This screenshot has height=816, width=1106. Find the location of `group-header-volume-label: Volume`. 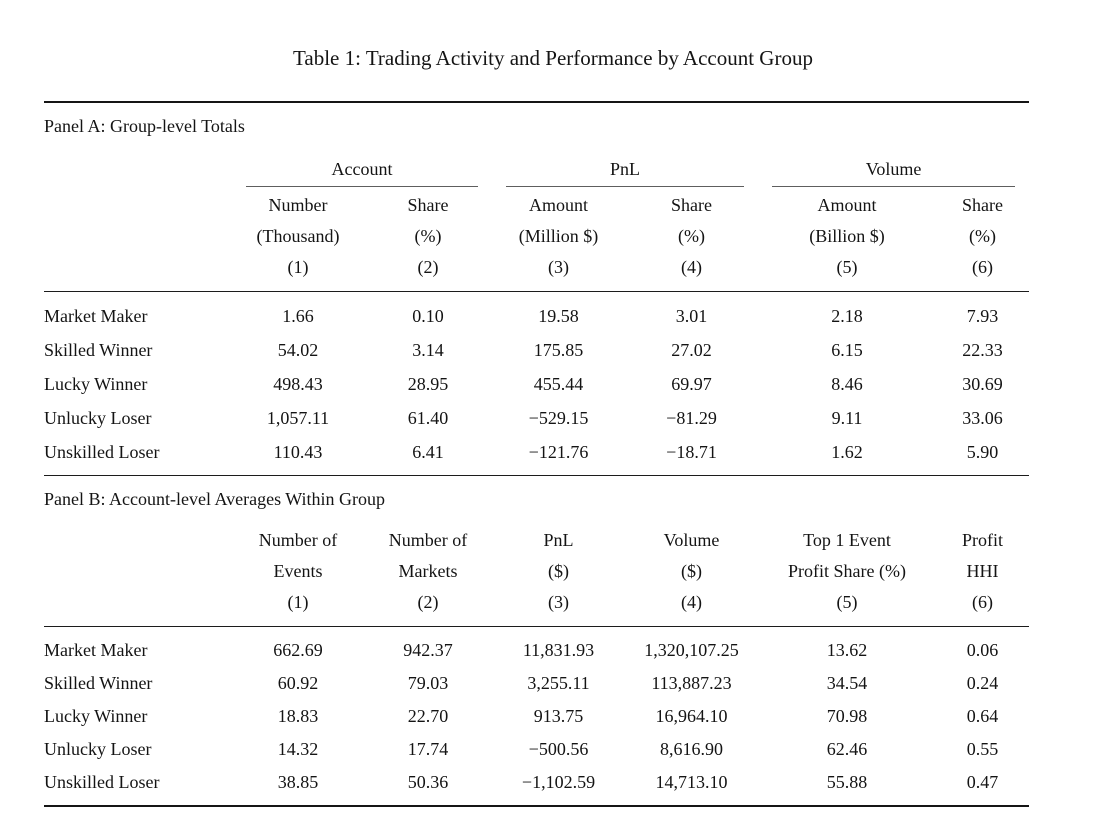

group-header-volume-label: Volume is located at coordinates (894, 168).